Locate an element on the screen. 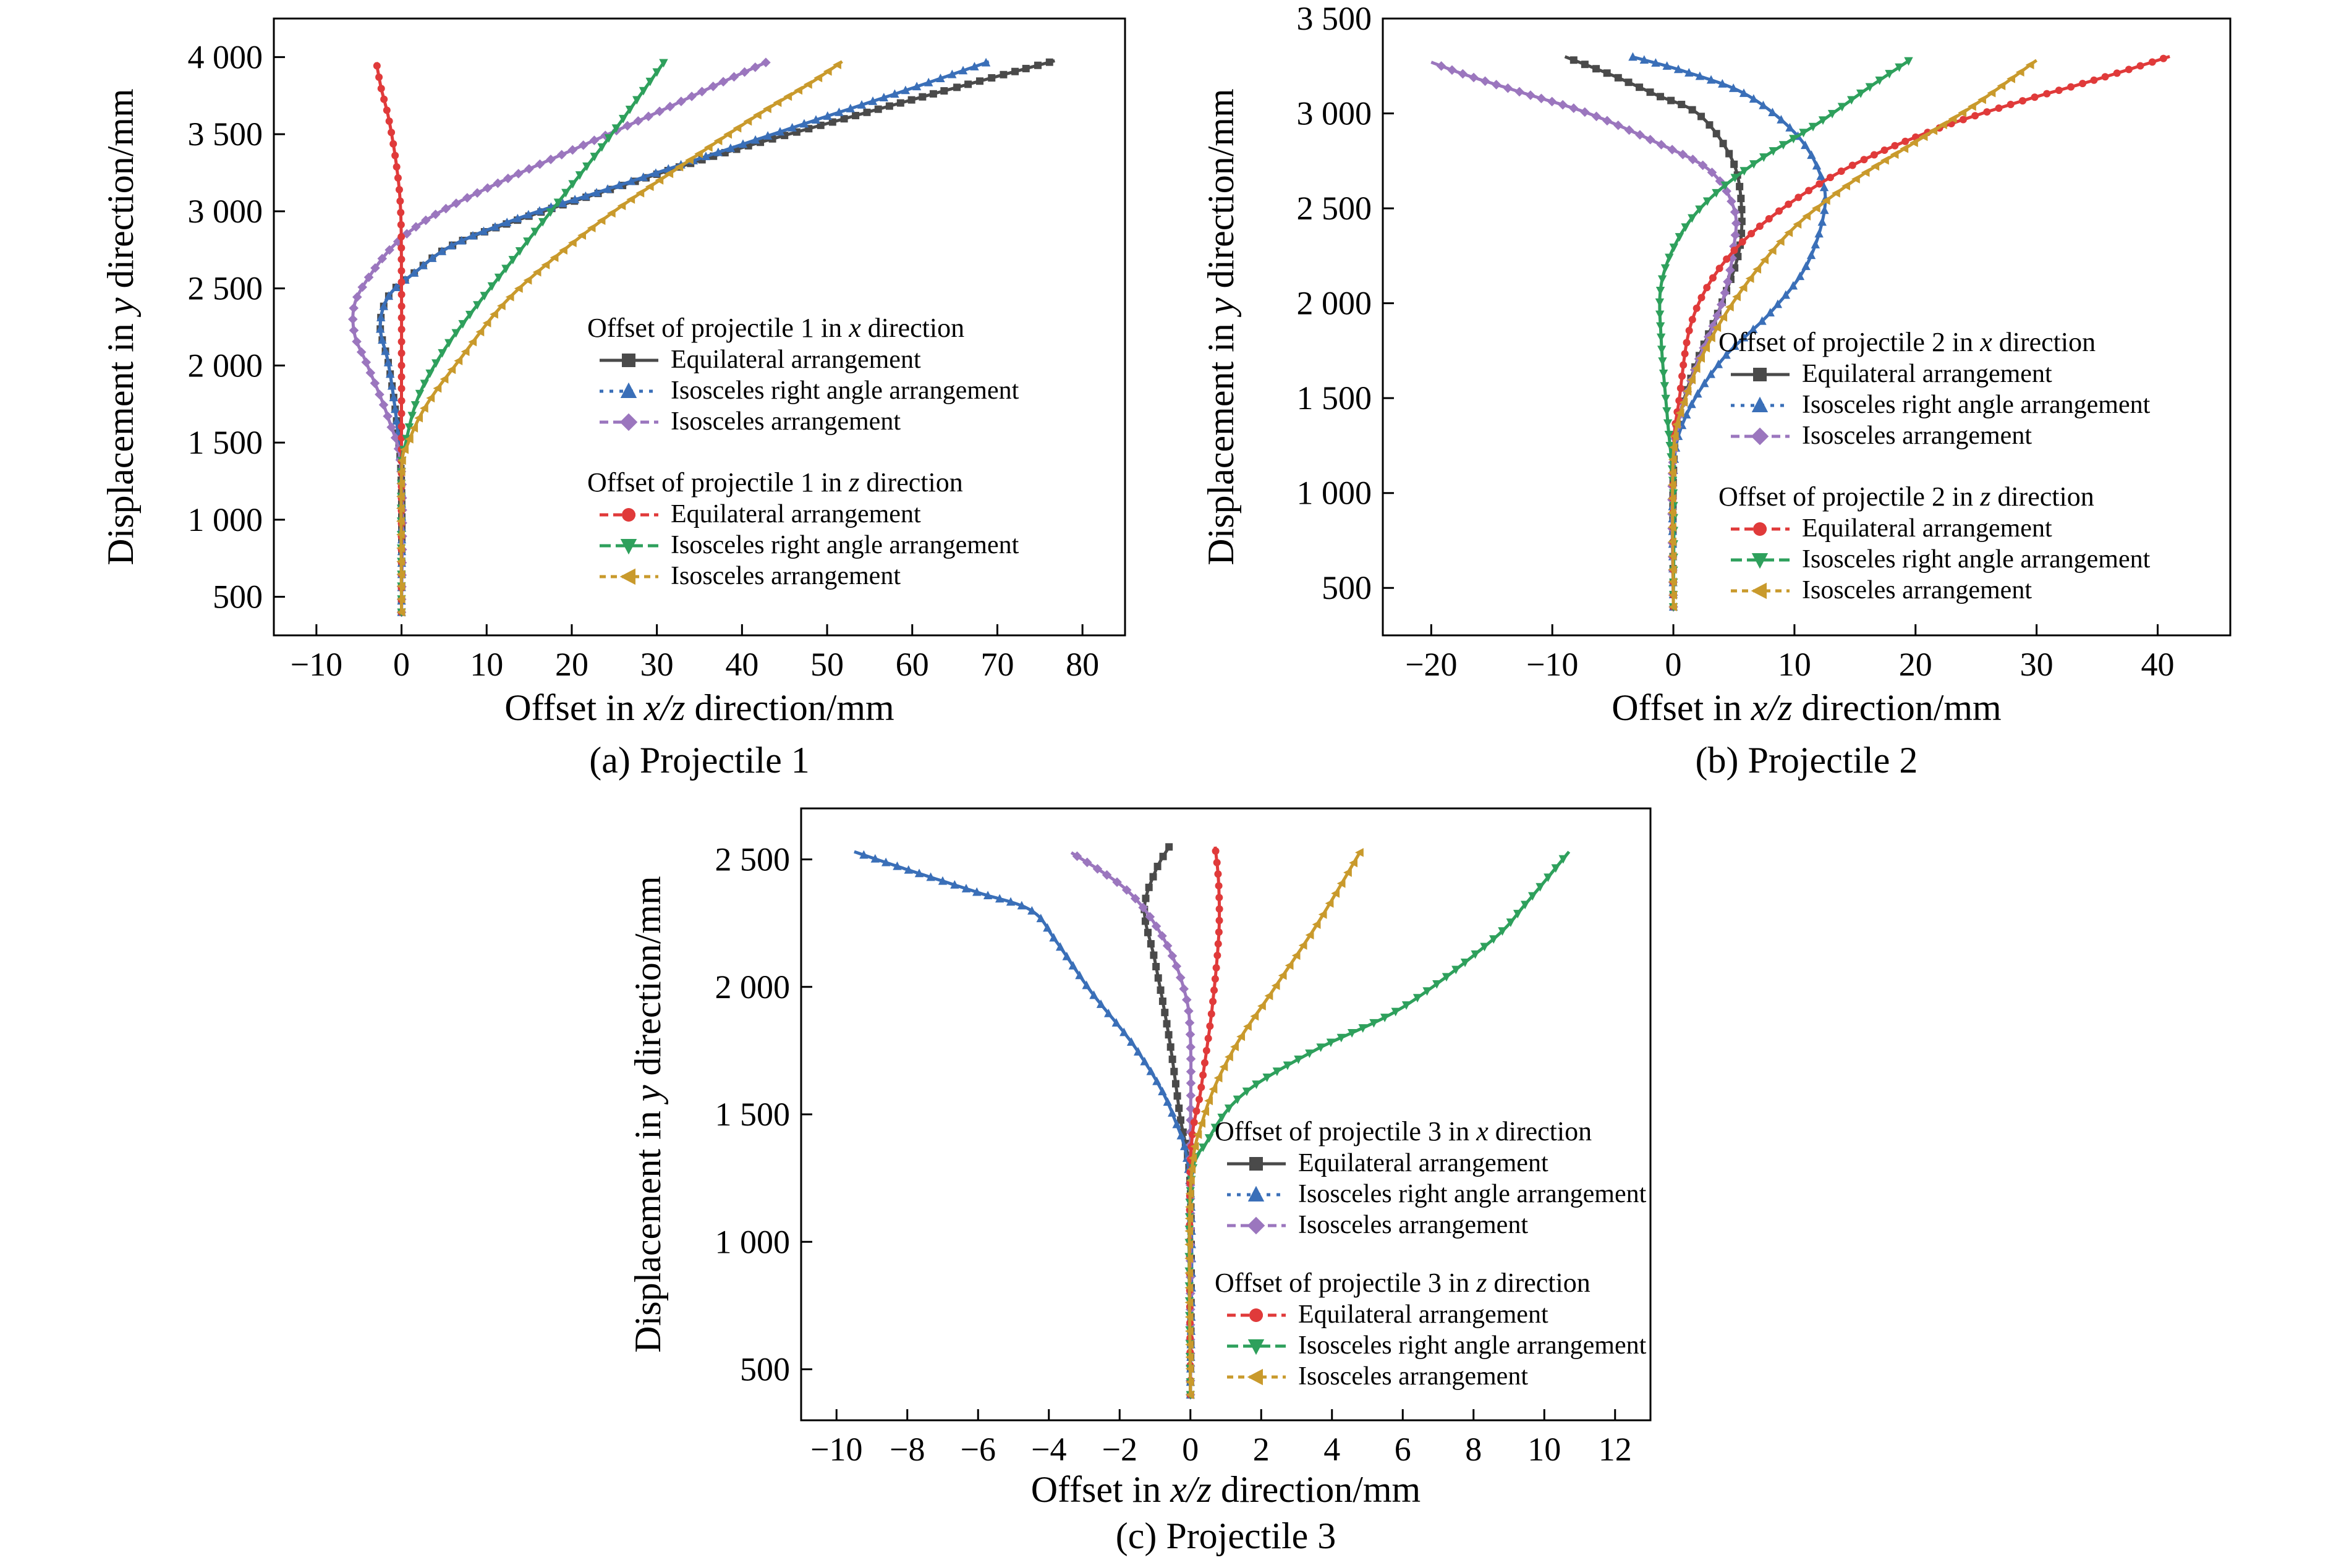 This screenshot has width=2336, height=1568. x-tick-label: 70 is located at coordinates (997, 665).